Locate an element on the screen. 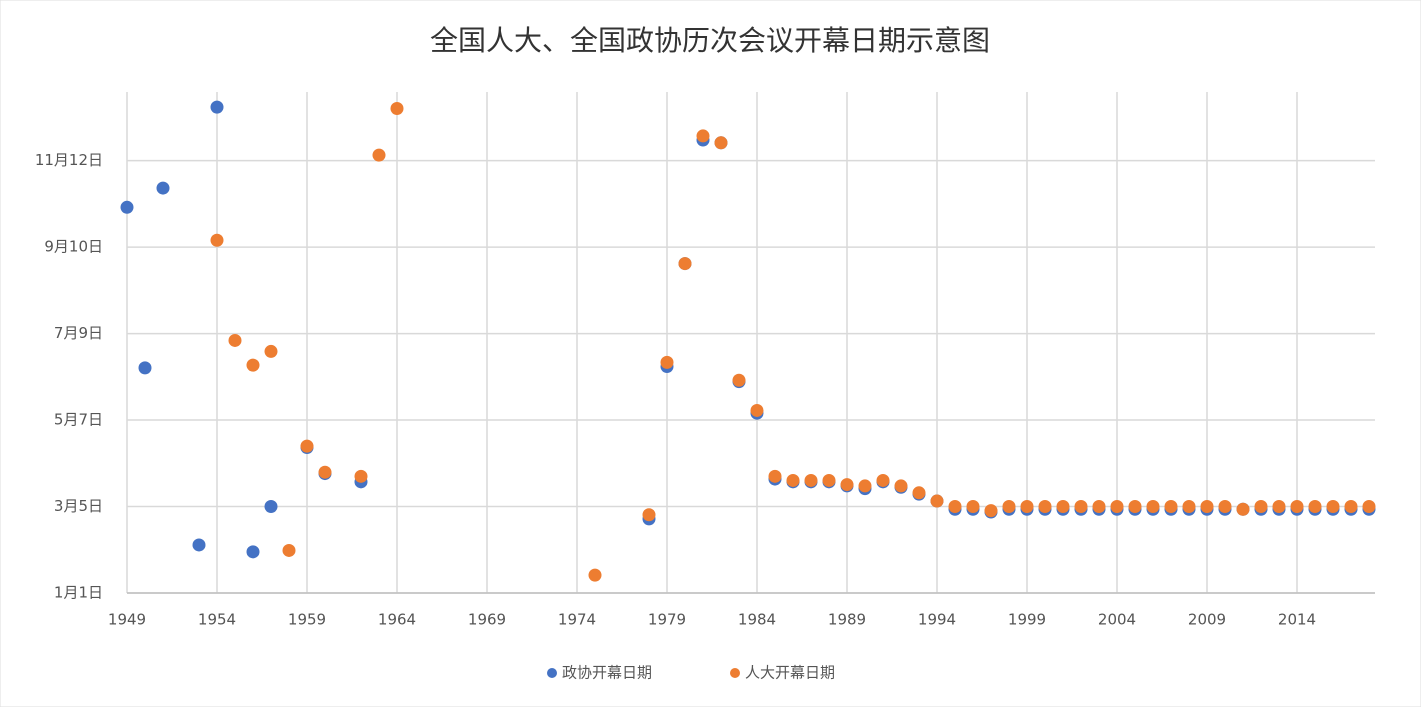 Image resolution: width=1421 pixels, height=707 pixels. x-tick-label: 2004 is located at coordinates (1117, 620).